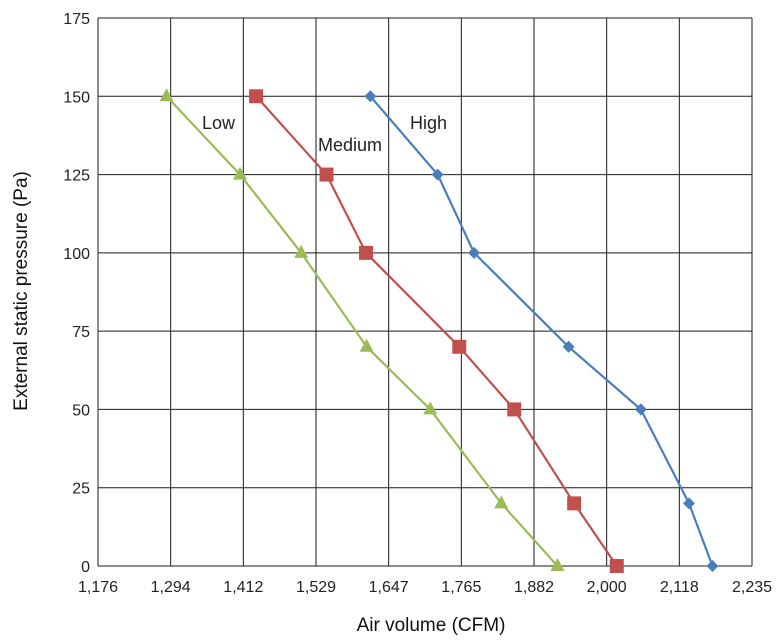 This screenshot has height=644, width=780. Describe the element at coordinates (171, 587) in the screenshot. I see `x-tick-label: 1,294` at that location.